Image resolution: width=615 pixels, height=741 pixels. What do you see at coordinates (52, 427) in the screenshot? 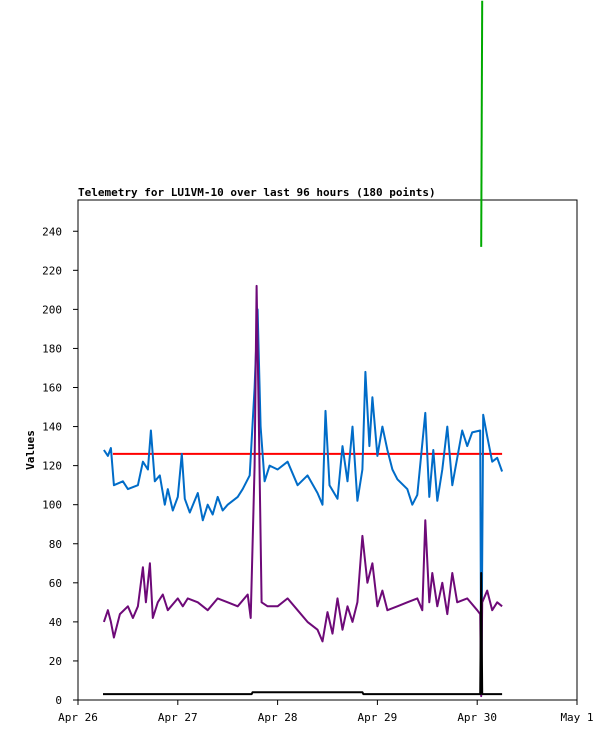
I see `y-tick-label: 140` at bounding box center [52, 427].